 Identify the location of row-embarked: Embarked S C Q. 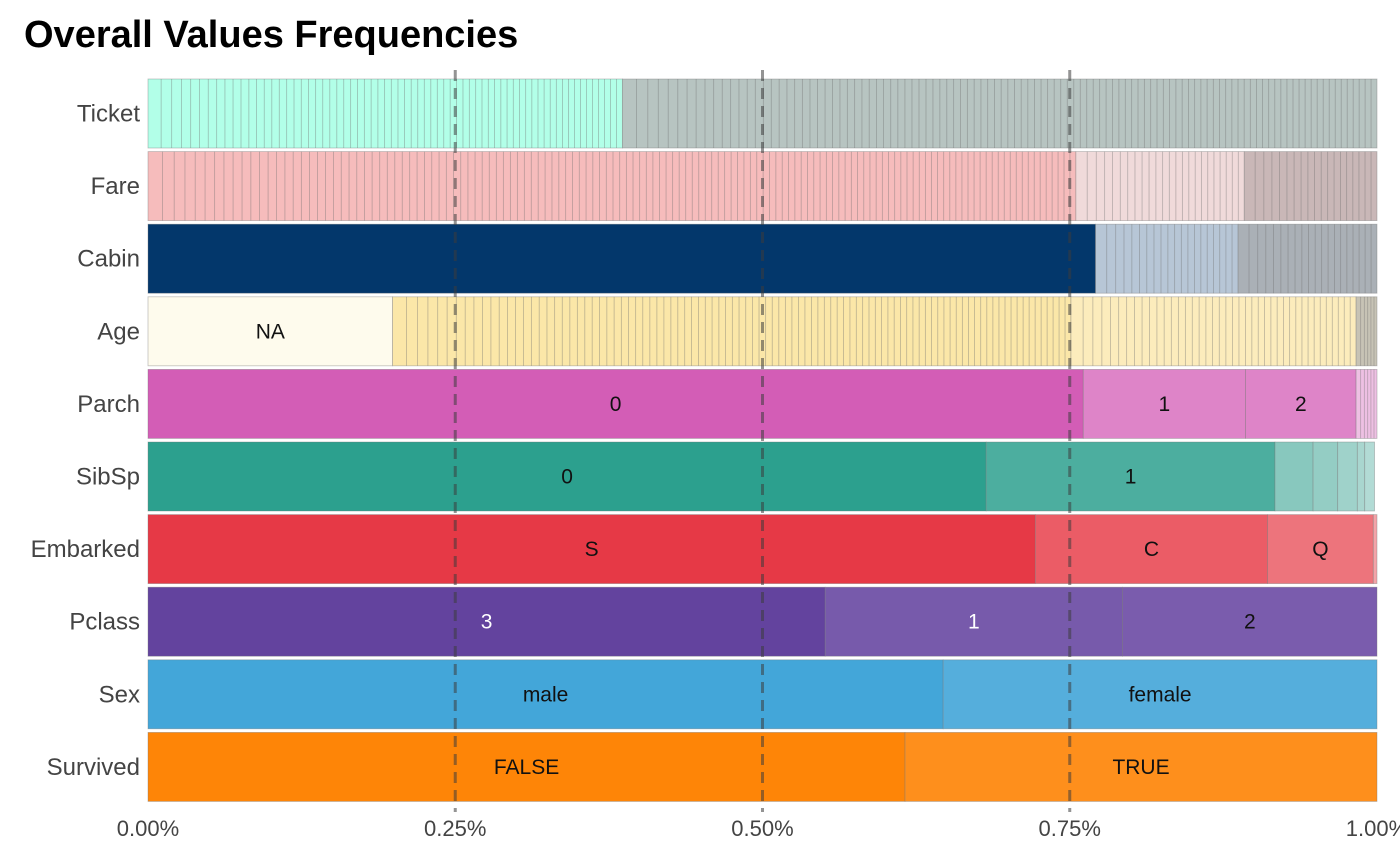
(704, 549).